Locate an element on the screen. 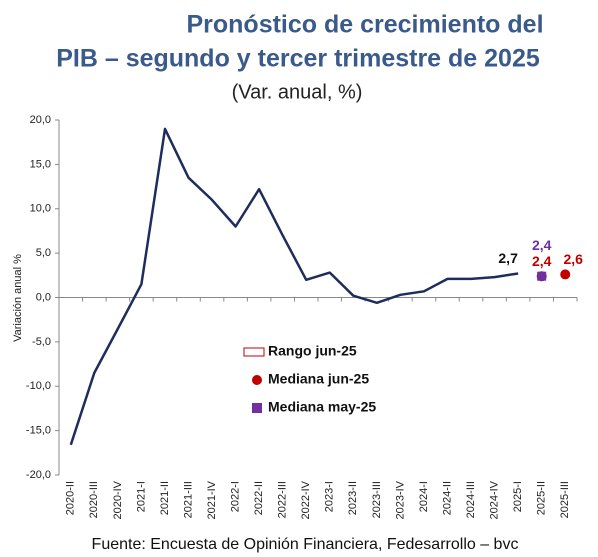 Image resolution: width=598 pixels, height=557 pixels. x-tick-label: 2024-IV is located at coordinates (494, 499).